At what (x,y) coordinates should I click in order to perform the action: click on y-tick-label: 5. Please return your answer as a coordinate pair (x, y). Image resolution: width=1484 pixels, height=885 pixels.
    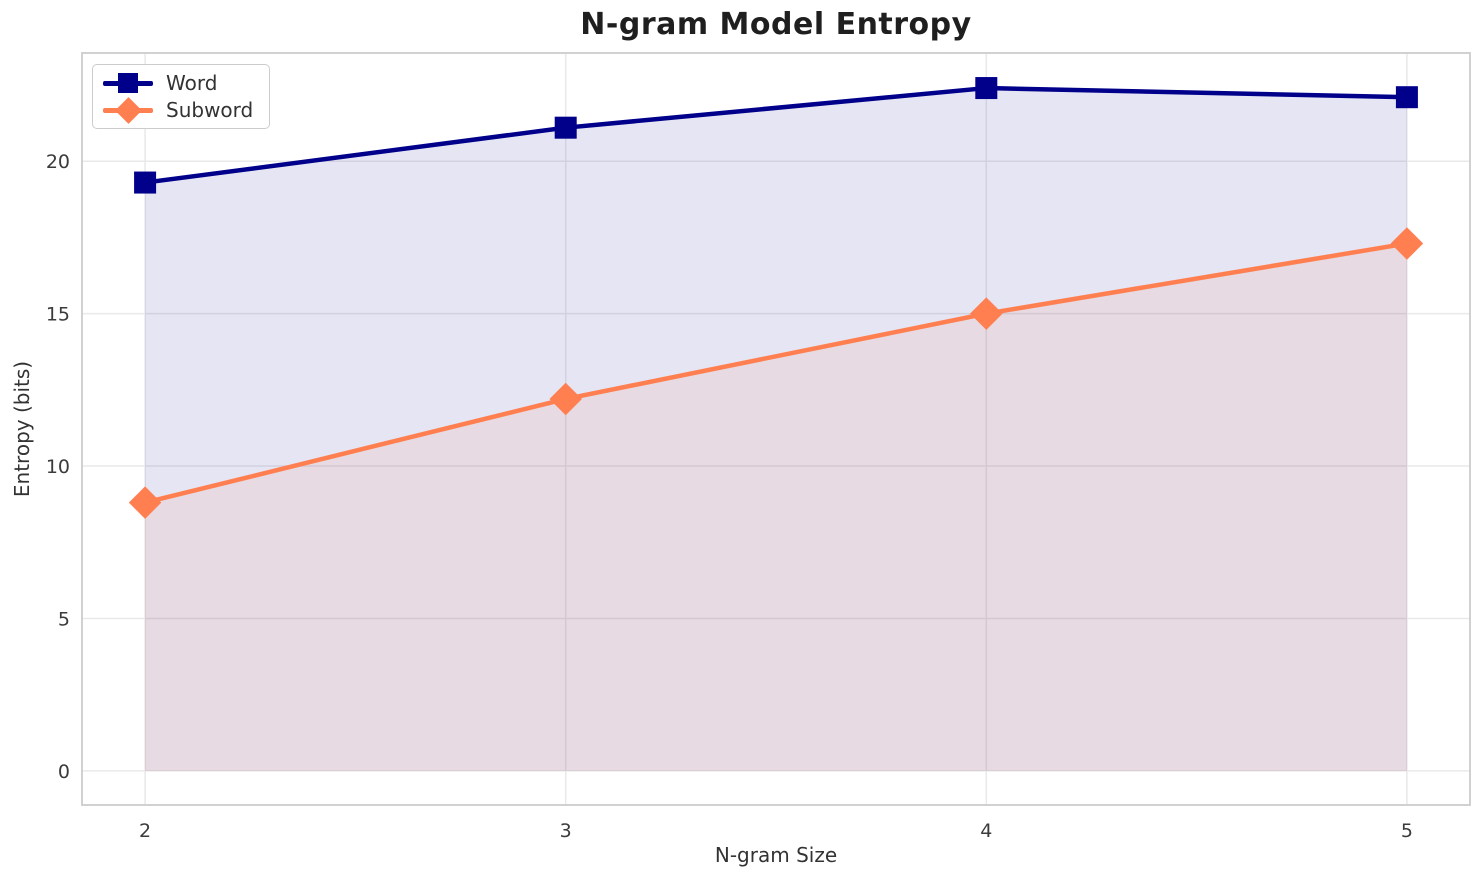
    Looking at the image, I should click on (64, 619).